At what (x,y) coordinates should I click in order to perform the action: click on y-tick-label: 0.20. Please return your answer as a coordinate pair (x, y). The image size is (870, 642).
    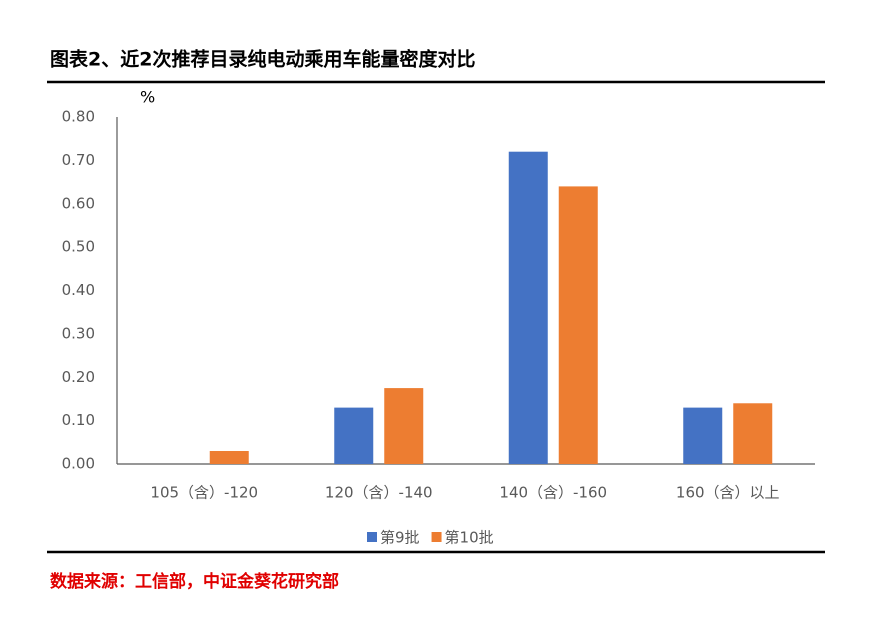
    Looking at the image, I should click on (78, 377).